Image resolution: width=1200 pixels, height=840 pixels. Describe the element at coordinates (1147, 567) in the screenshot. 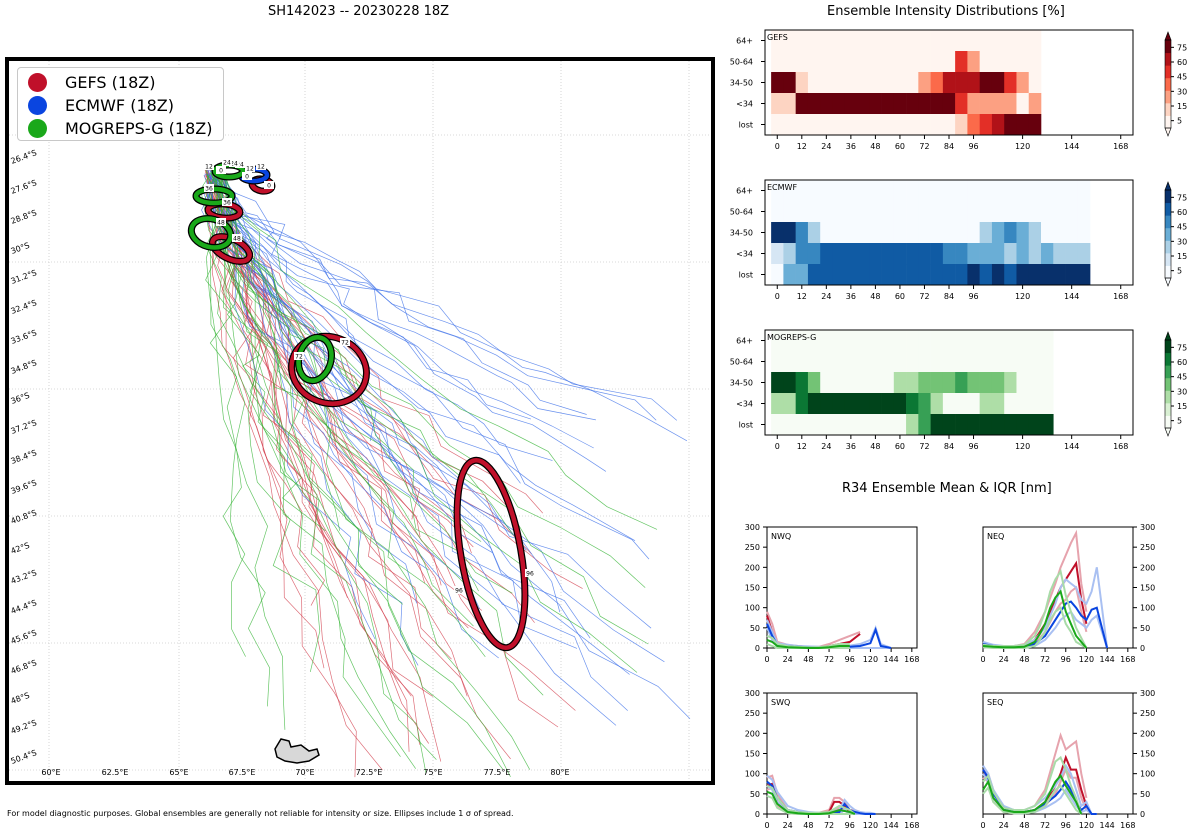

I see `r34-y-tick: 200` at that location.